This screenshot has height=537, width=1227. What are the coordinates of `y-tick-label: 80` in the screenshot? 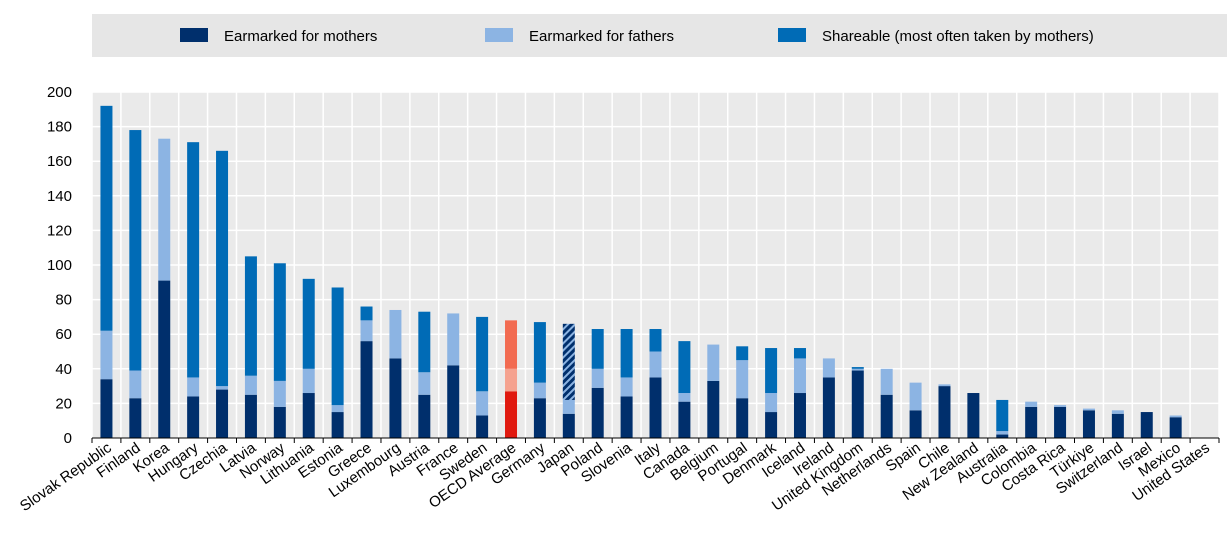 It's located at (63, 300).